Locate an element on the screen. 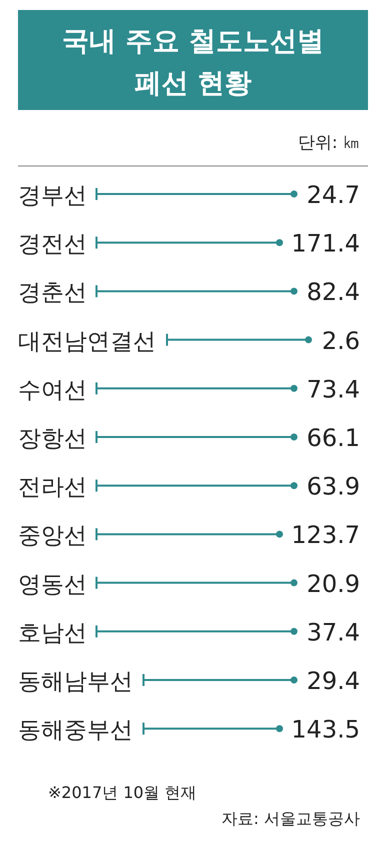 The image size is (383, 843). data-label: 29.4 is located at coordinates (333, 681).